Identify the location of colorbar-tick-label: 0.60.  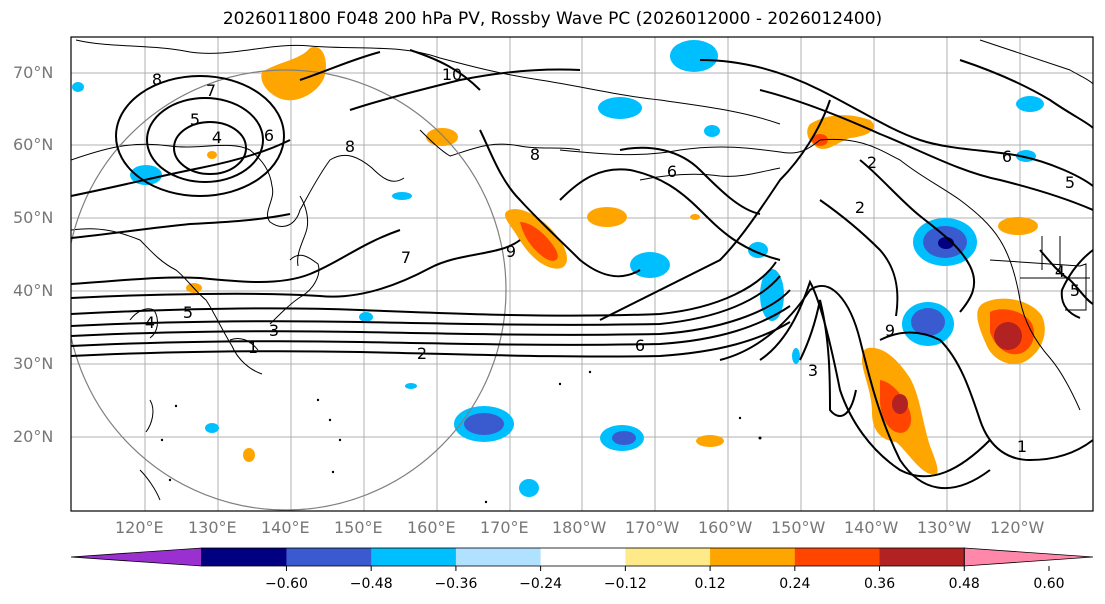
(1049, 584).